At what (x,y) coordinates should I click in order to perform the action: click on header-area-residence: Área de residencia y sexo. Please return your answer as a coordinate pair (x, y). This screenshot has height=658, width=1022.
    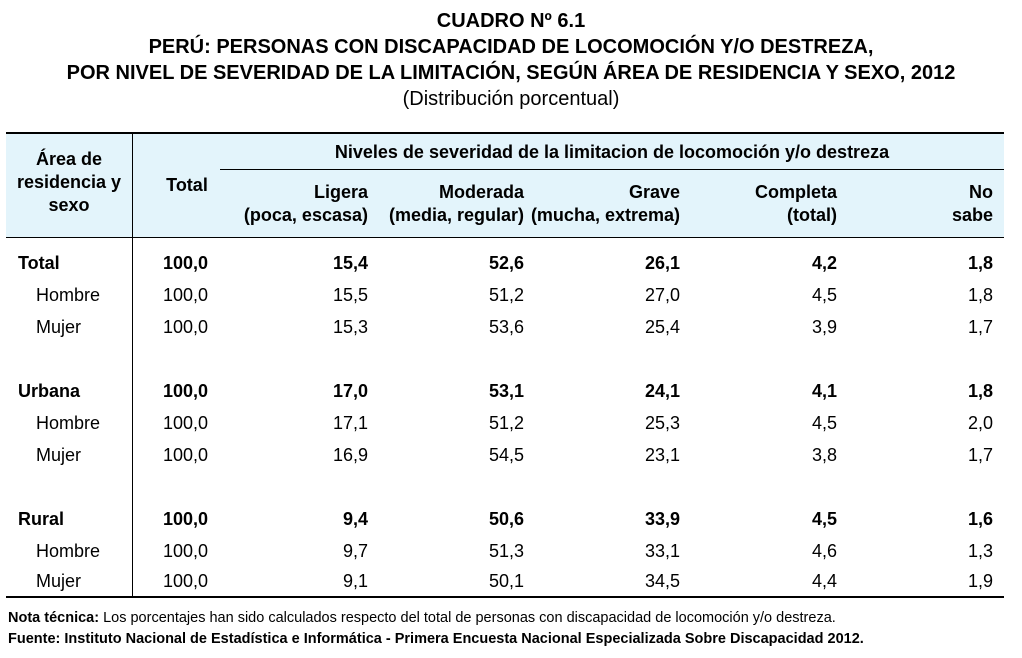
    Looking at the image, I should click on (69, 182).